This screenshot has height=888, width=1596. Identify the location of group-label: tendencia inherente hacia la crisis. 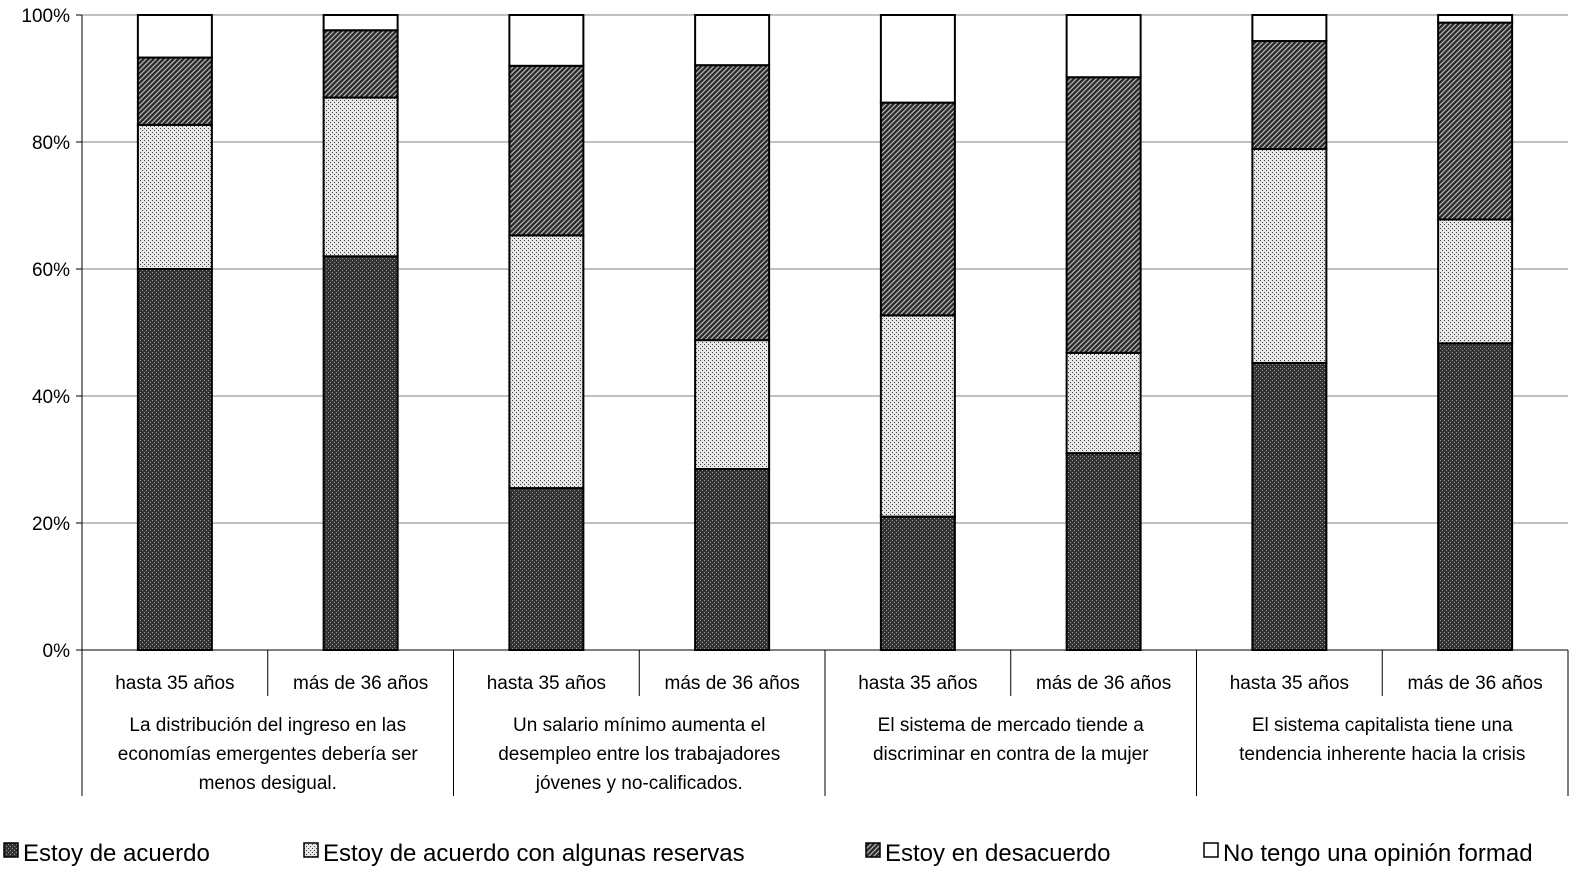
(1382, 754).